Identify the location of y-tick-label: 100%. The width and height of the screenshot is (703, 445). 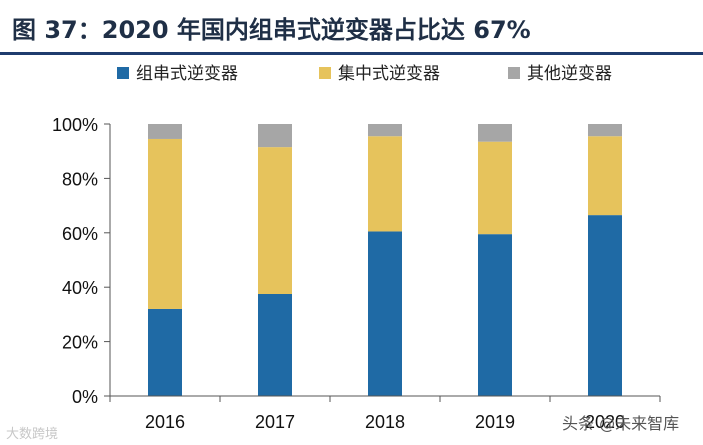
(75, 125).